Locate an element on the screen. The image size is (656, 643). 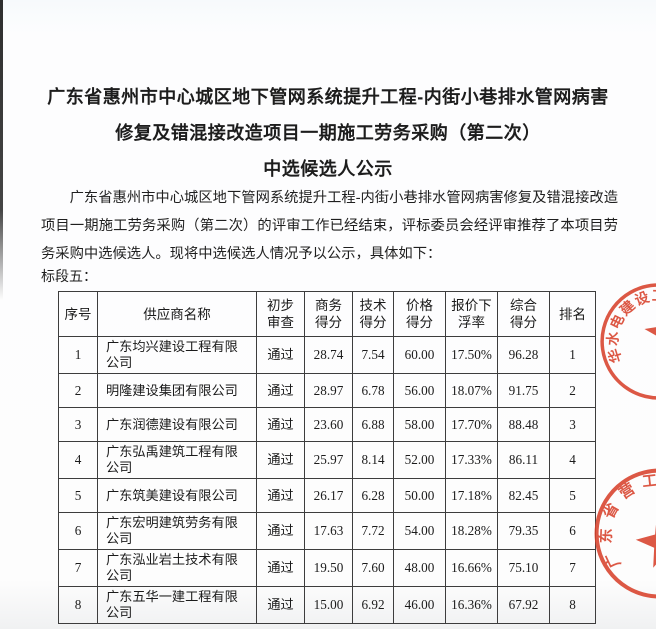
cell-business-score: 23.60 is located at coordinates (328, 424).